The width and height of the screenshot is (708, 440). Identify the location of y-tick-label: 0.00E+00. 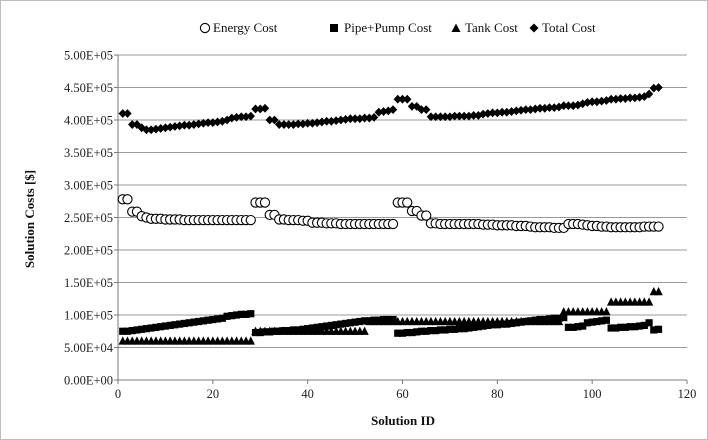
(88, 381).